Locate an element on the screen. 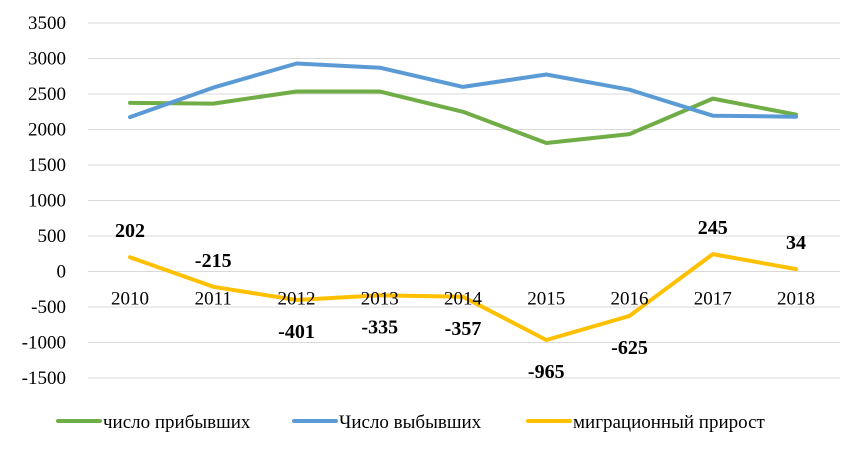  y-tick-label: 2500 is located at coordinates (47, 94).